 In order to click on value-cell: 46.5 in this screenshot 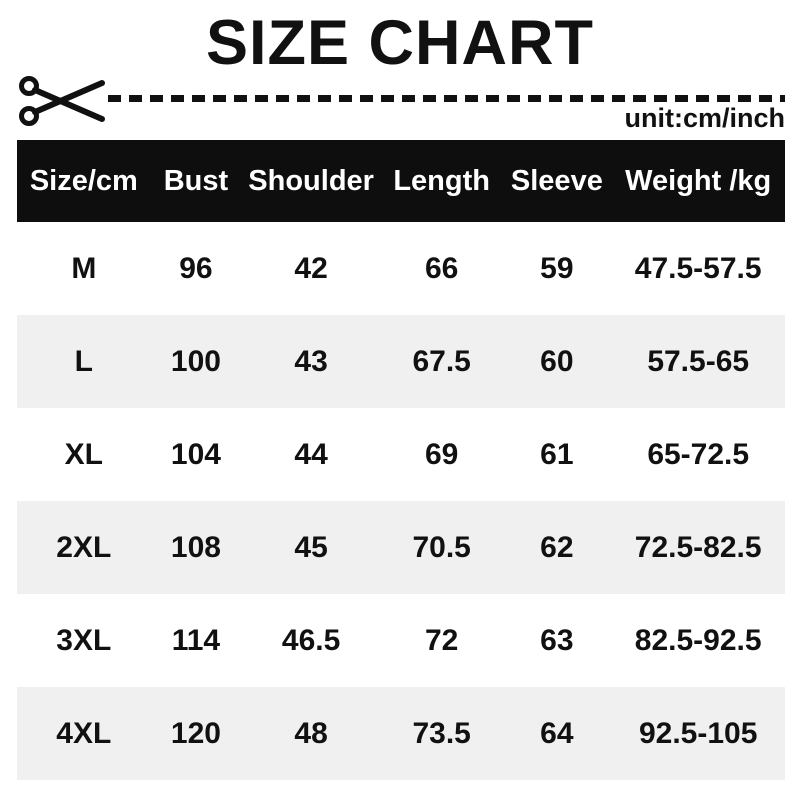, I will do `click(311, 640)`.